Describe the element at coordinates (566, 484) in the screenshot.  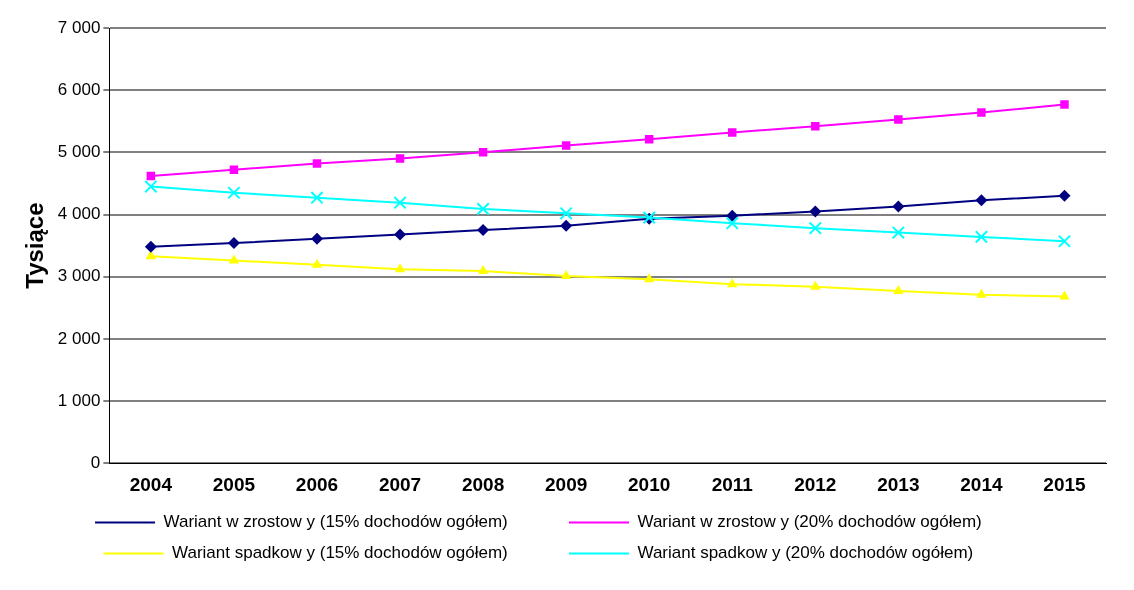
I see `x-tick-label: 2009` at that location.